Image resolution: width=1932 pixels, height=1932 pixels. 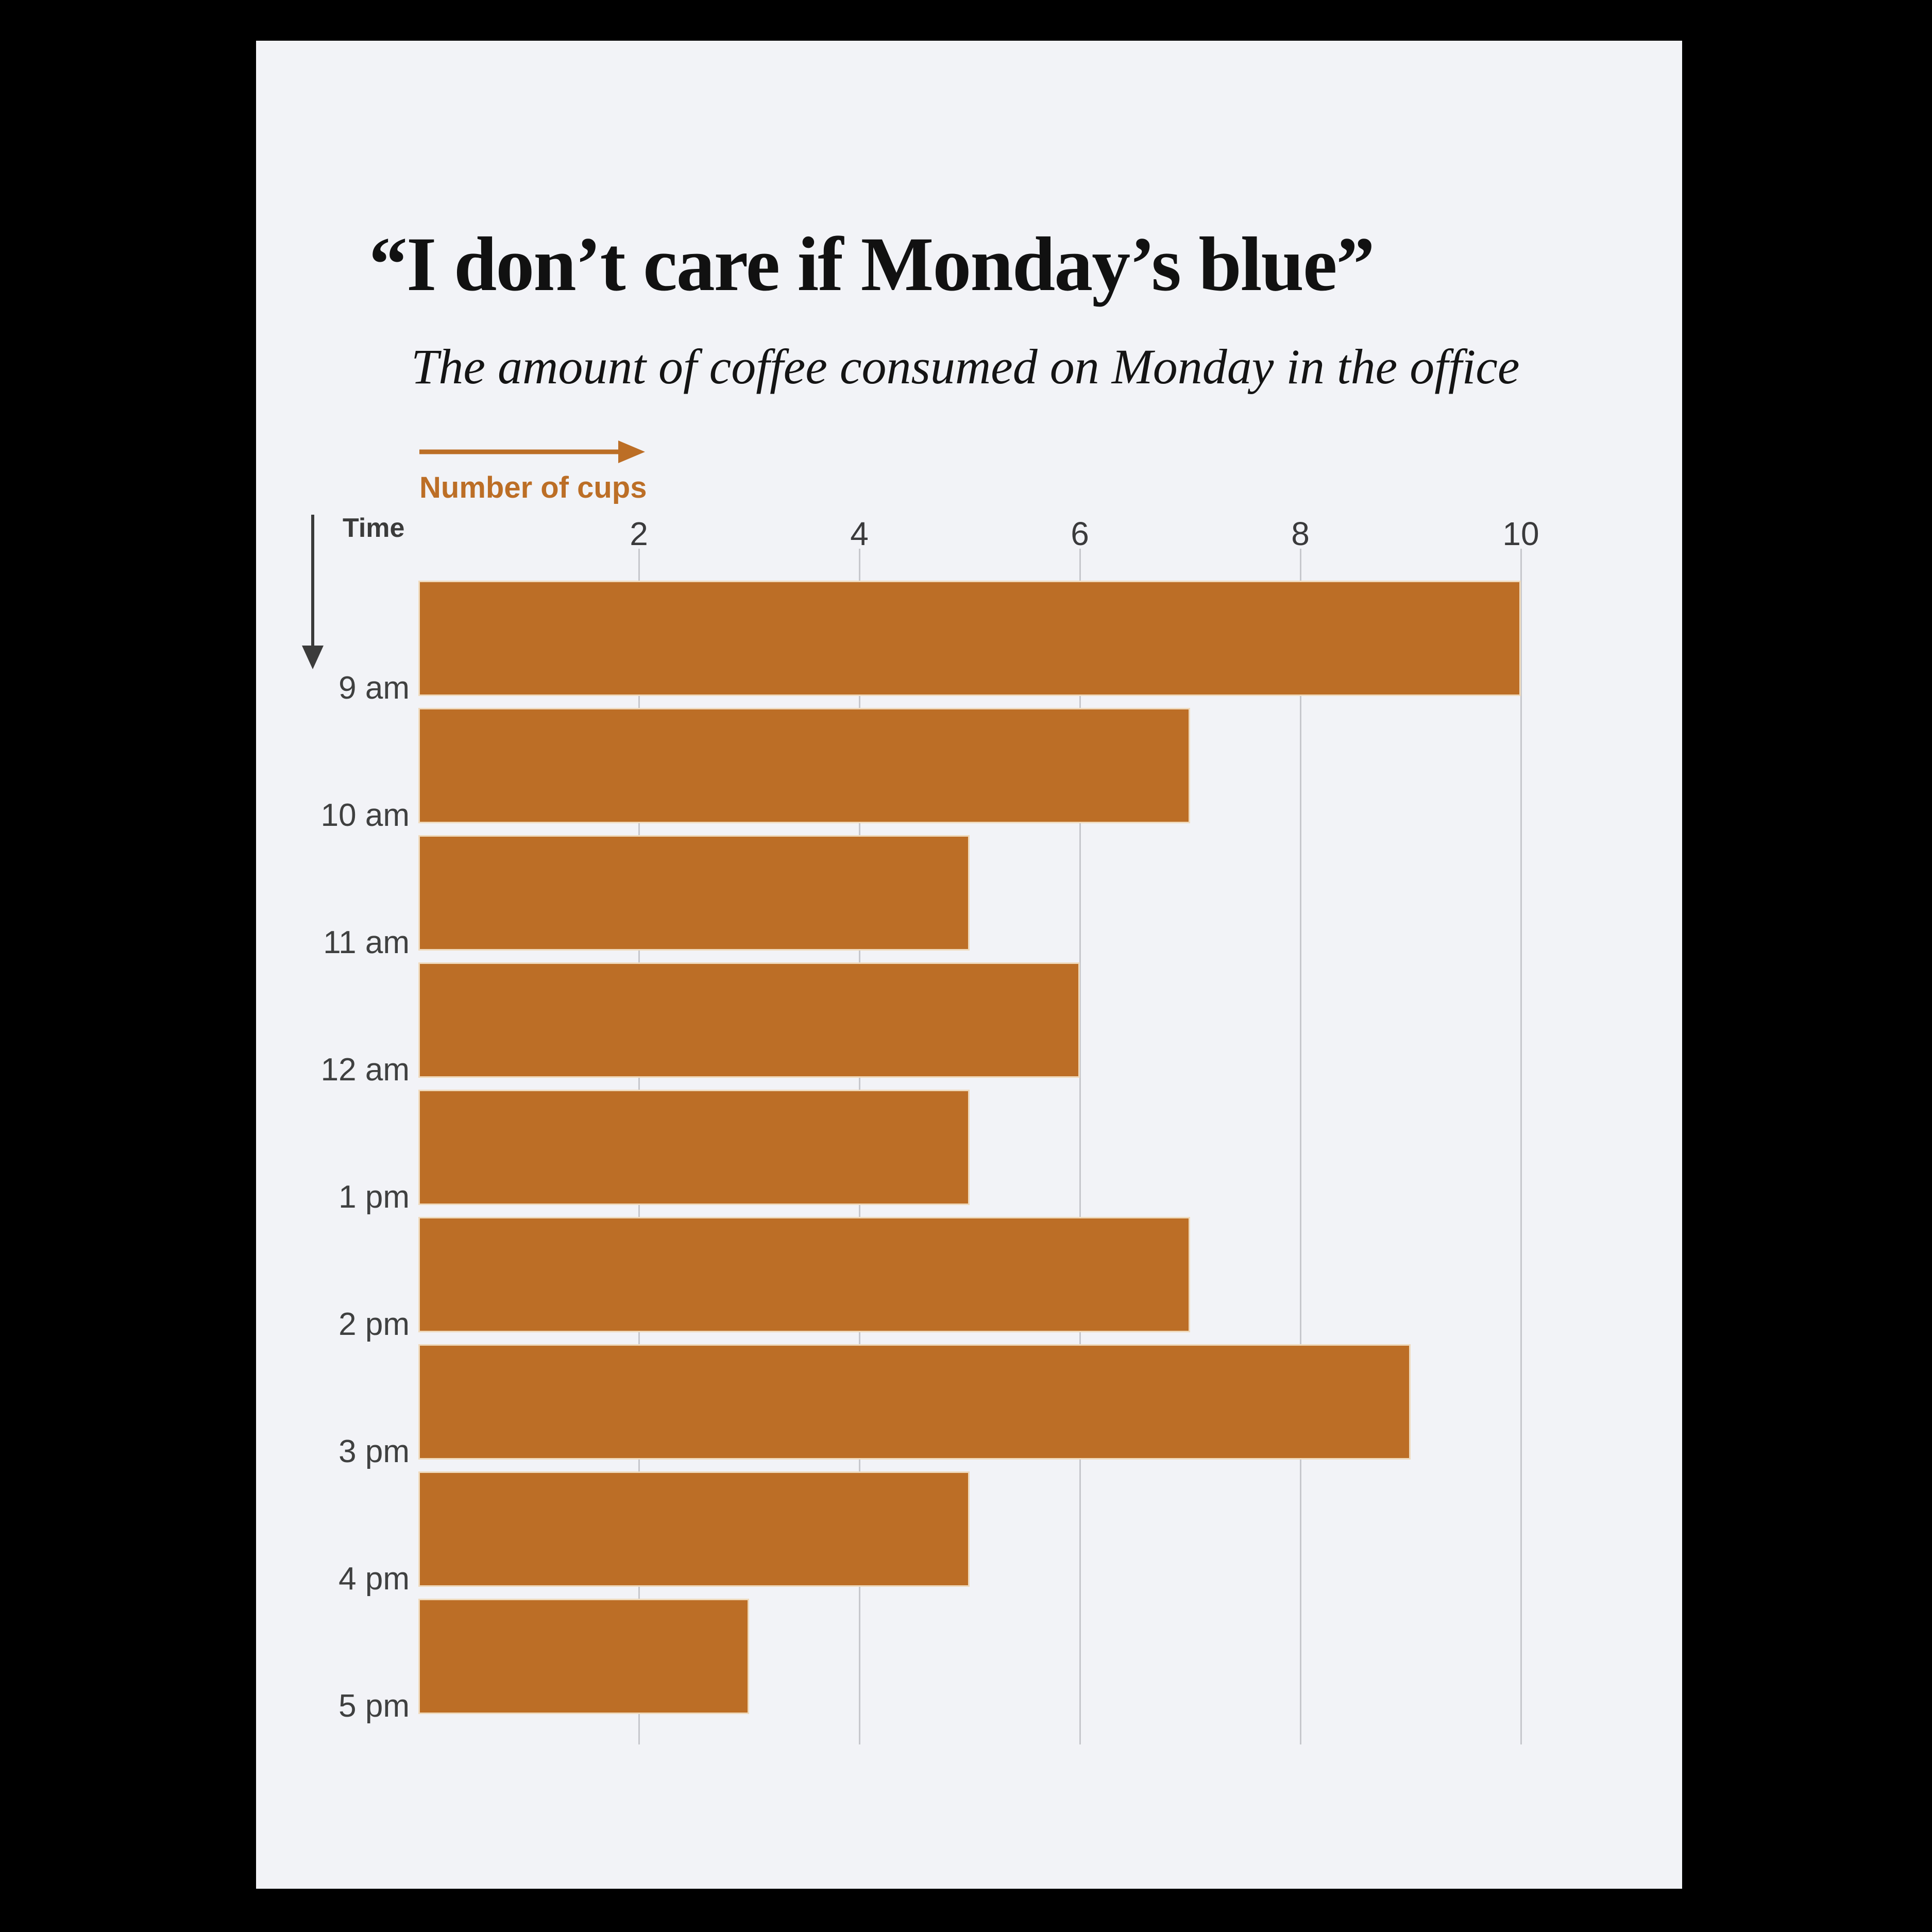 What do you see at coordinates (374, 1706) in the screenshot?
I see `y-category-label: 5 pm` at bounding box center [374, 1706].